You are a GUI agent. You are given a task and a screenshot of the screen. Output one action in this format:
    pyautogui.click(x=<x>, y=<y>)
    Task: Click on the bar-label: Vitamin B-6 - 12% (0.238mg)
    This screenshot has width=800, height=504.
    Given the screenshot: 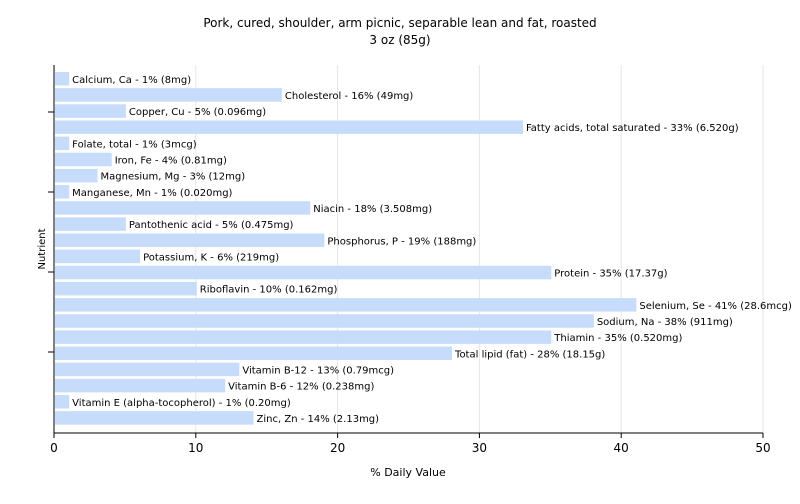 What is the action you would take?
    pyautogui.click(x=301, y=387)
    